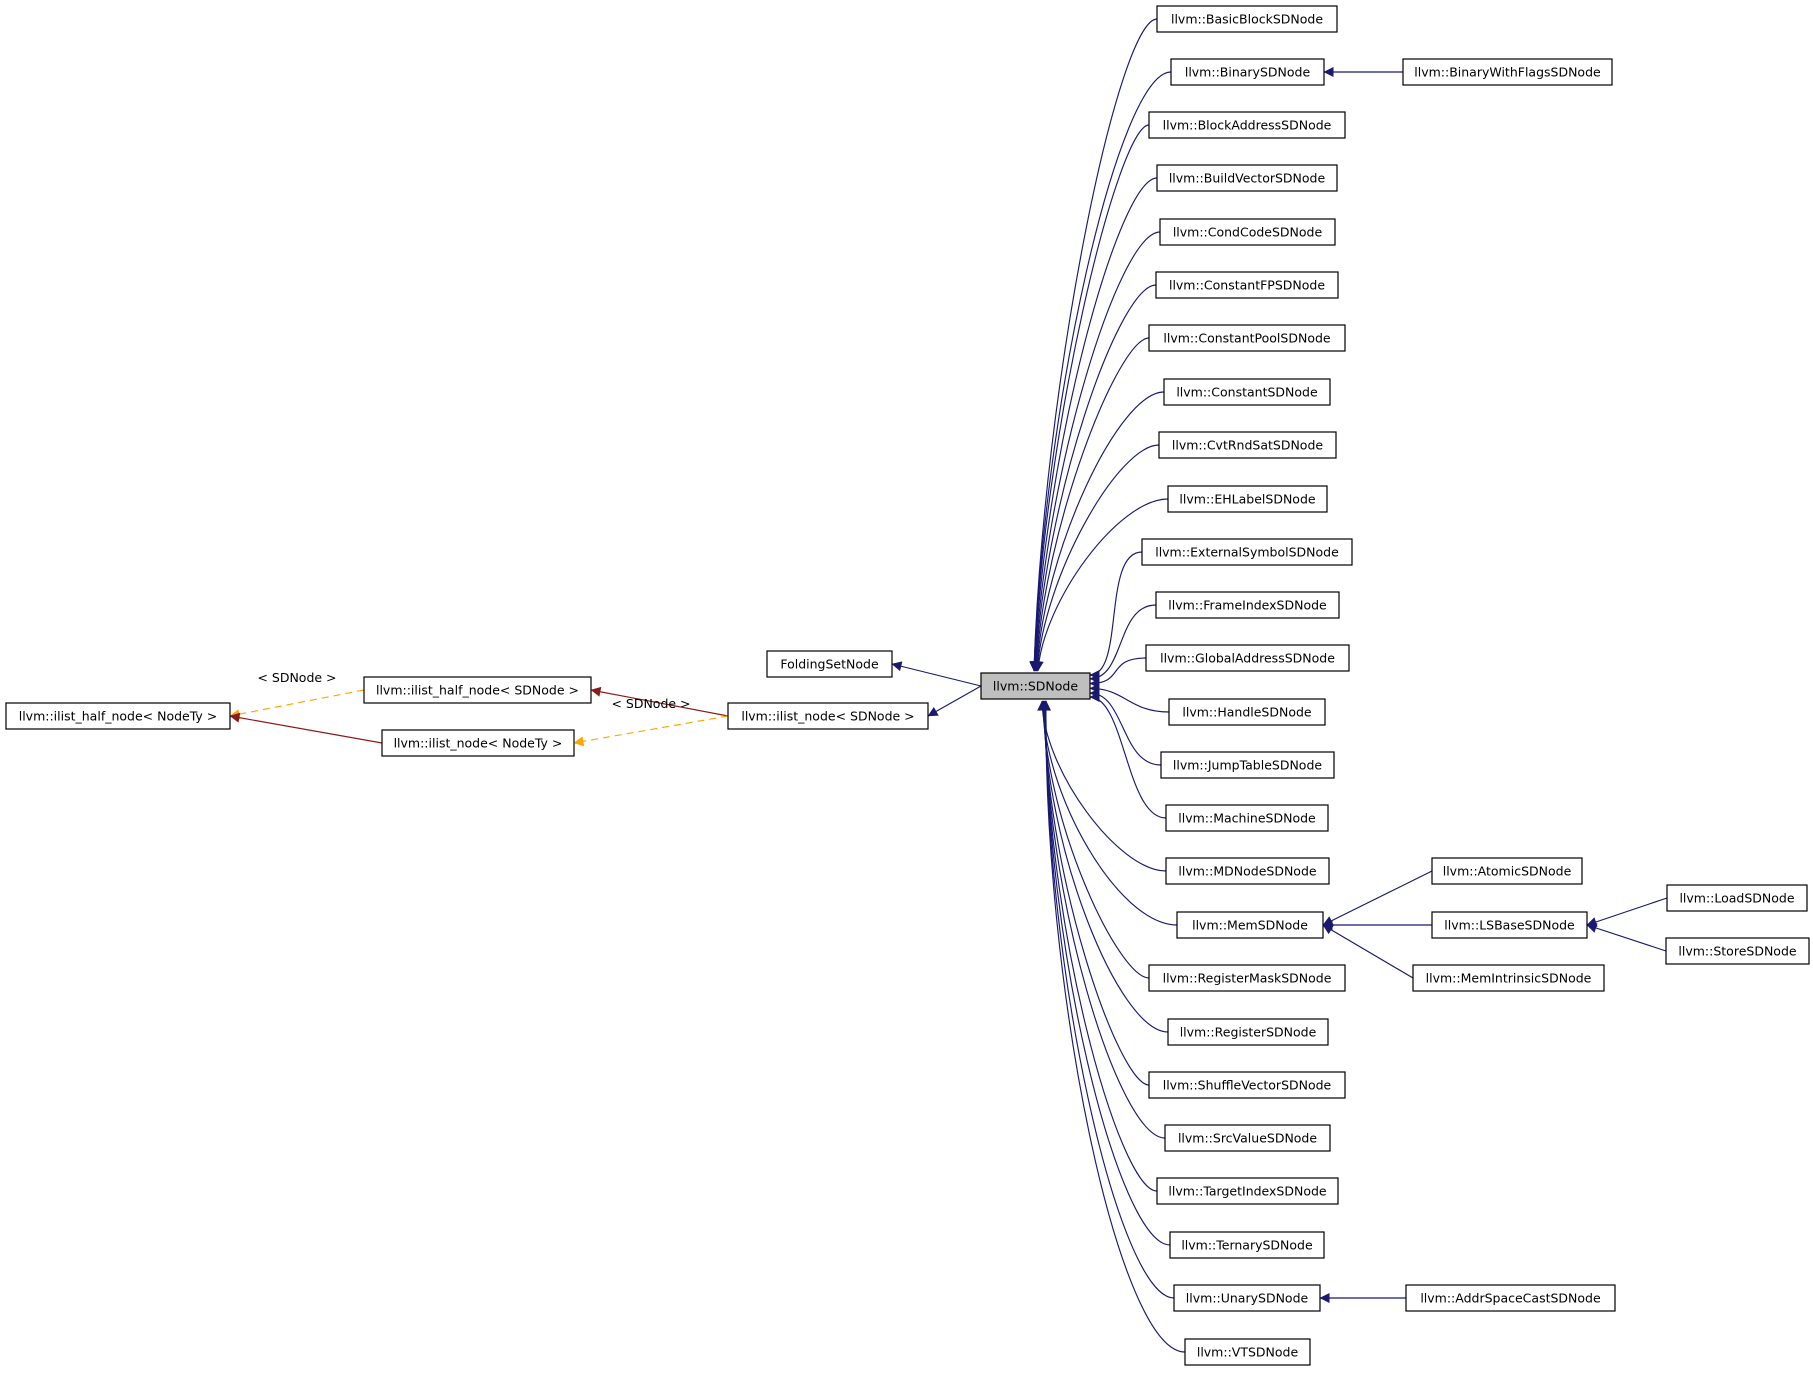 Image resolution: width=1813 pixels, height=1373 pixels. What do you see at coordinates (1250, 925) in the screenshot?
I see `class-node-mem: llvm::MemSDNode` at bounding box center [1250, 925].